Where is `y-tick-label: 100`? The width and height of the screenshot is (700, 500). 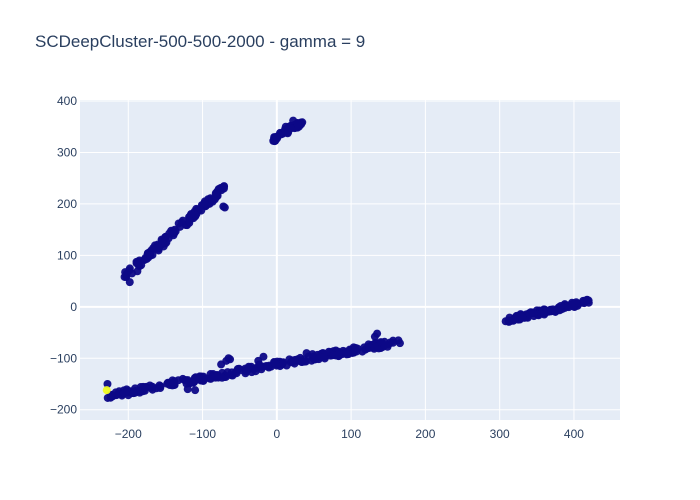 y-tick-label: 100 is located at coordinates (67, 255).